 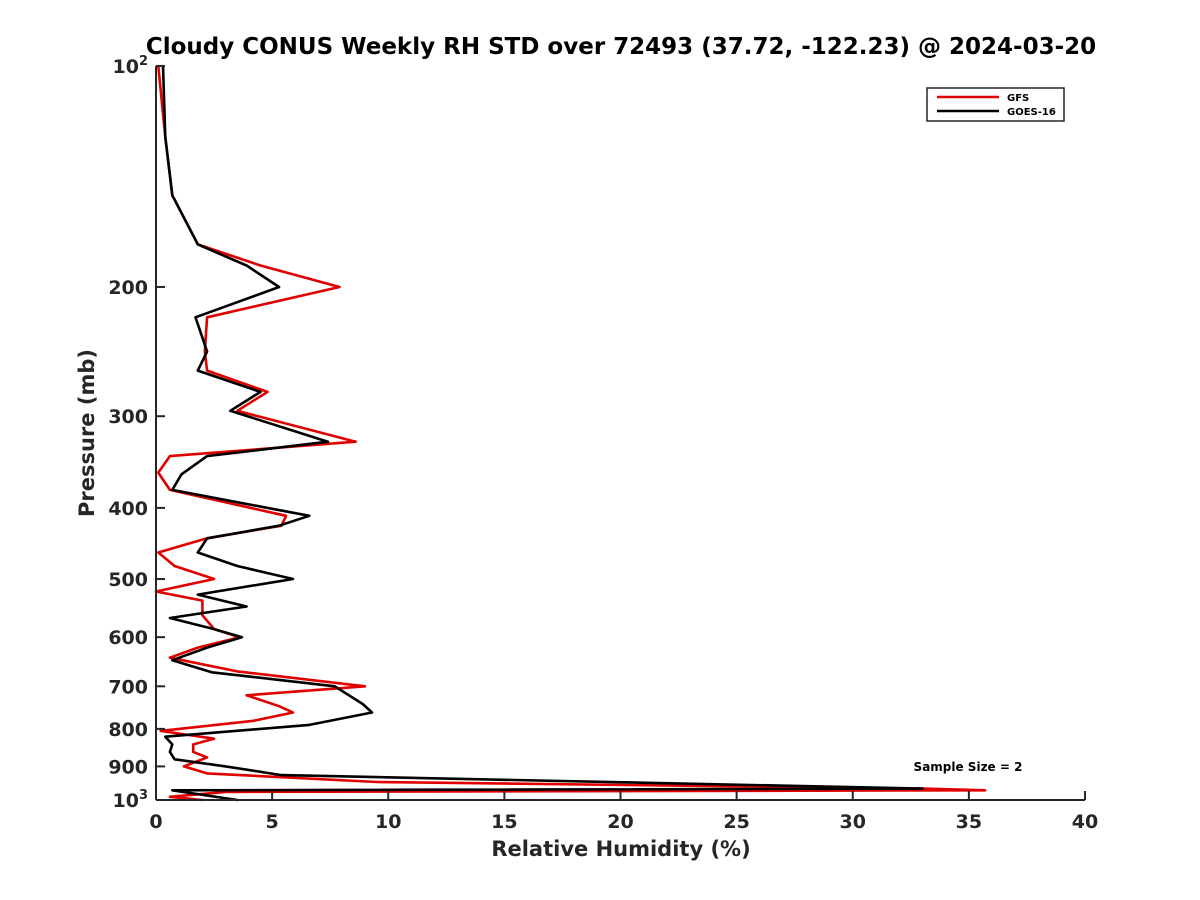 What do you see at coordinates (388, 822) in the screenshot?
I see `x-tick-label: 10` at bounding box center [388, 822].